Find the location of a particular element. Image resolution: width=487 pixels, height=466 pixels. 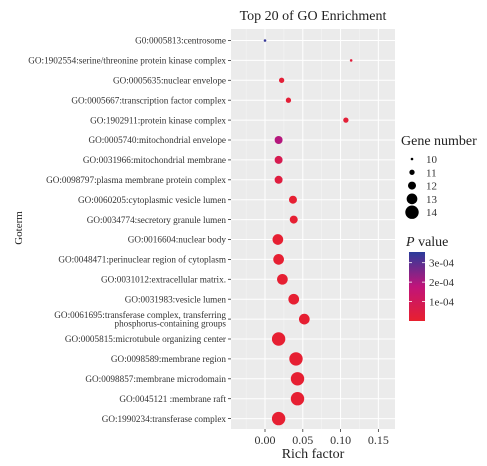

colorbar-label: 3e-04 is located at coordinates (442, 264).